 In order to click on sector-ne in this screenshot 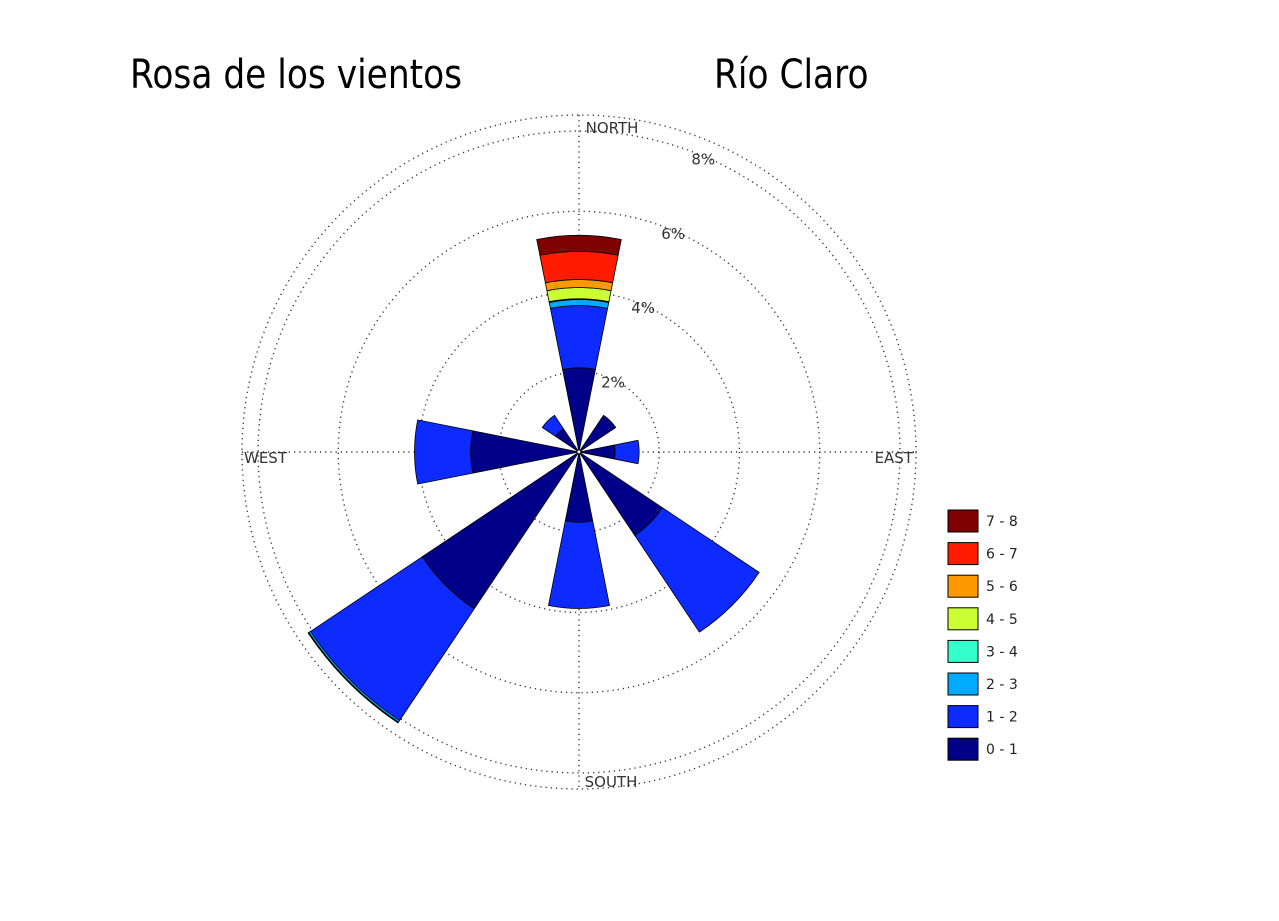, I will do `click(598, 433)`.